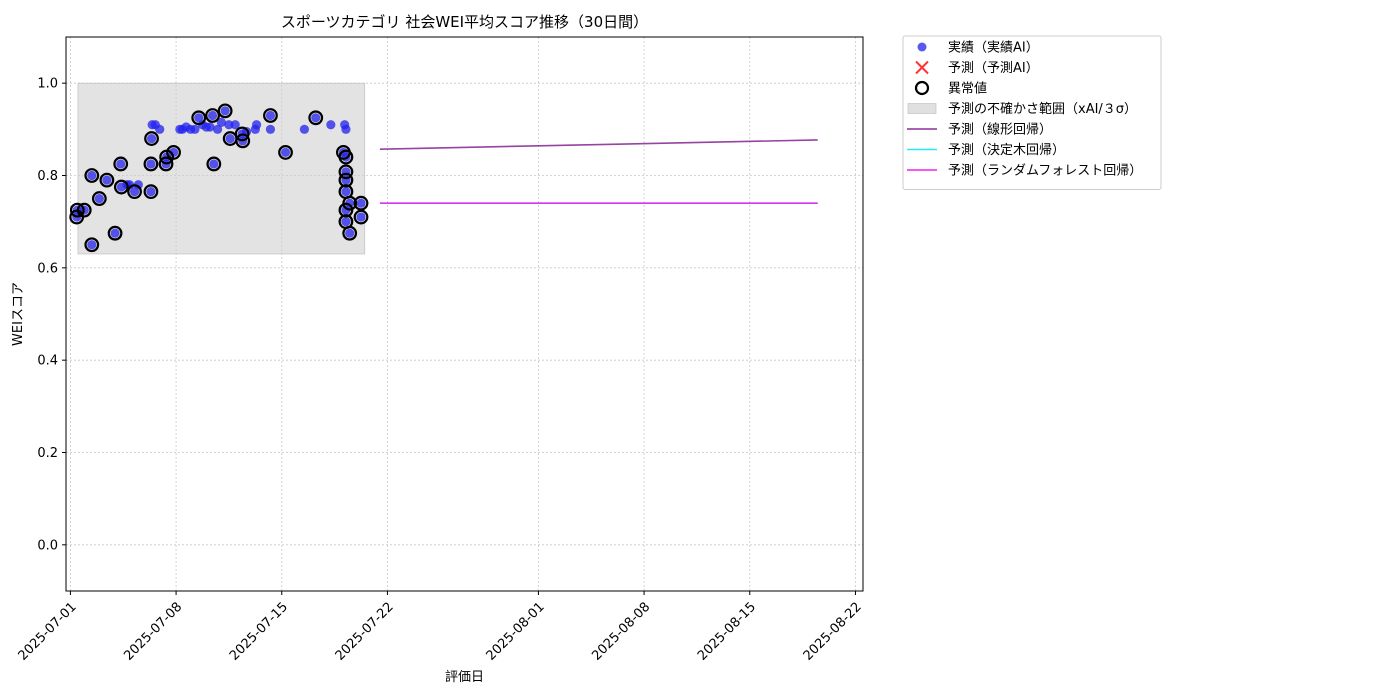 The height and width of the screenshot is (700, 1400). What do you see at coordinates (993, 68) in the screenshot?
I see `legend-label: 予測（予測AI）` at bounding box center [993, 68].